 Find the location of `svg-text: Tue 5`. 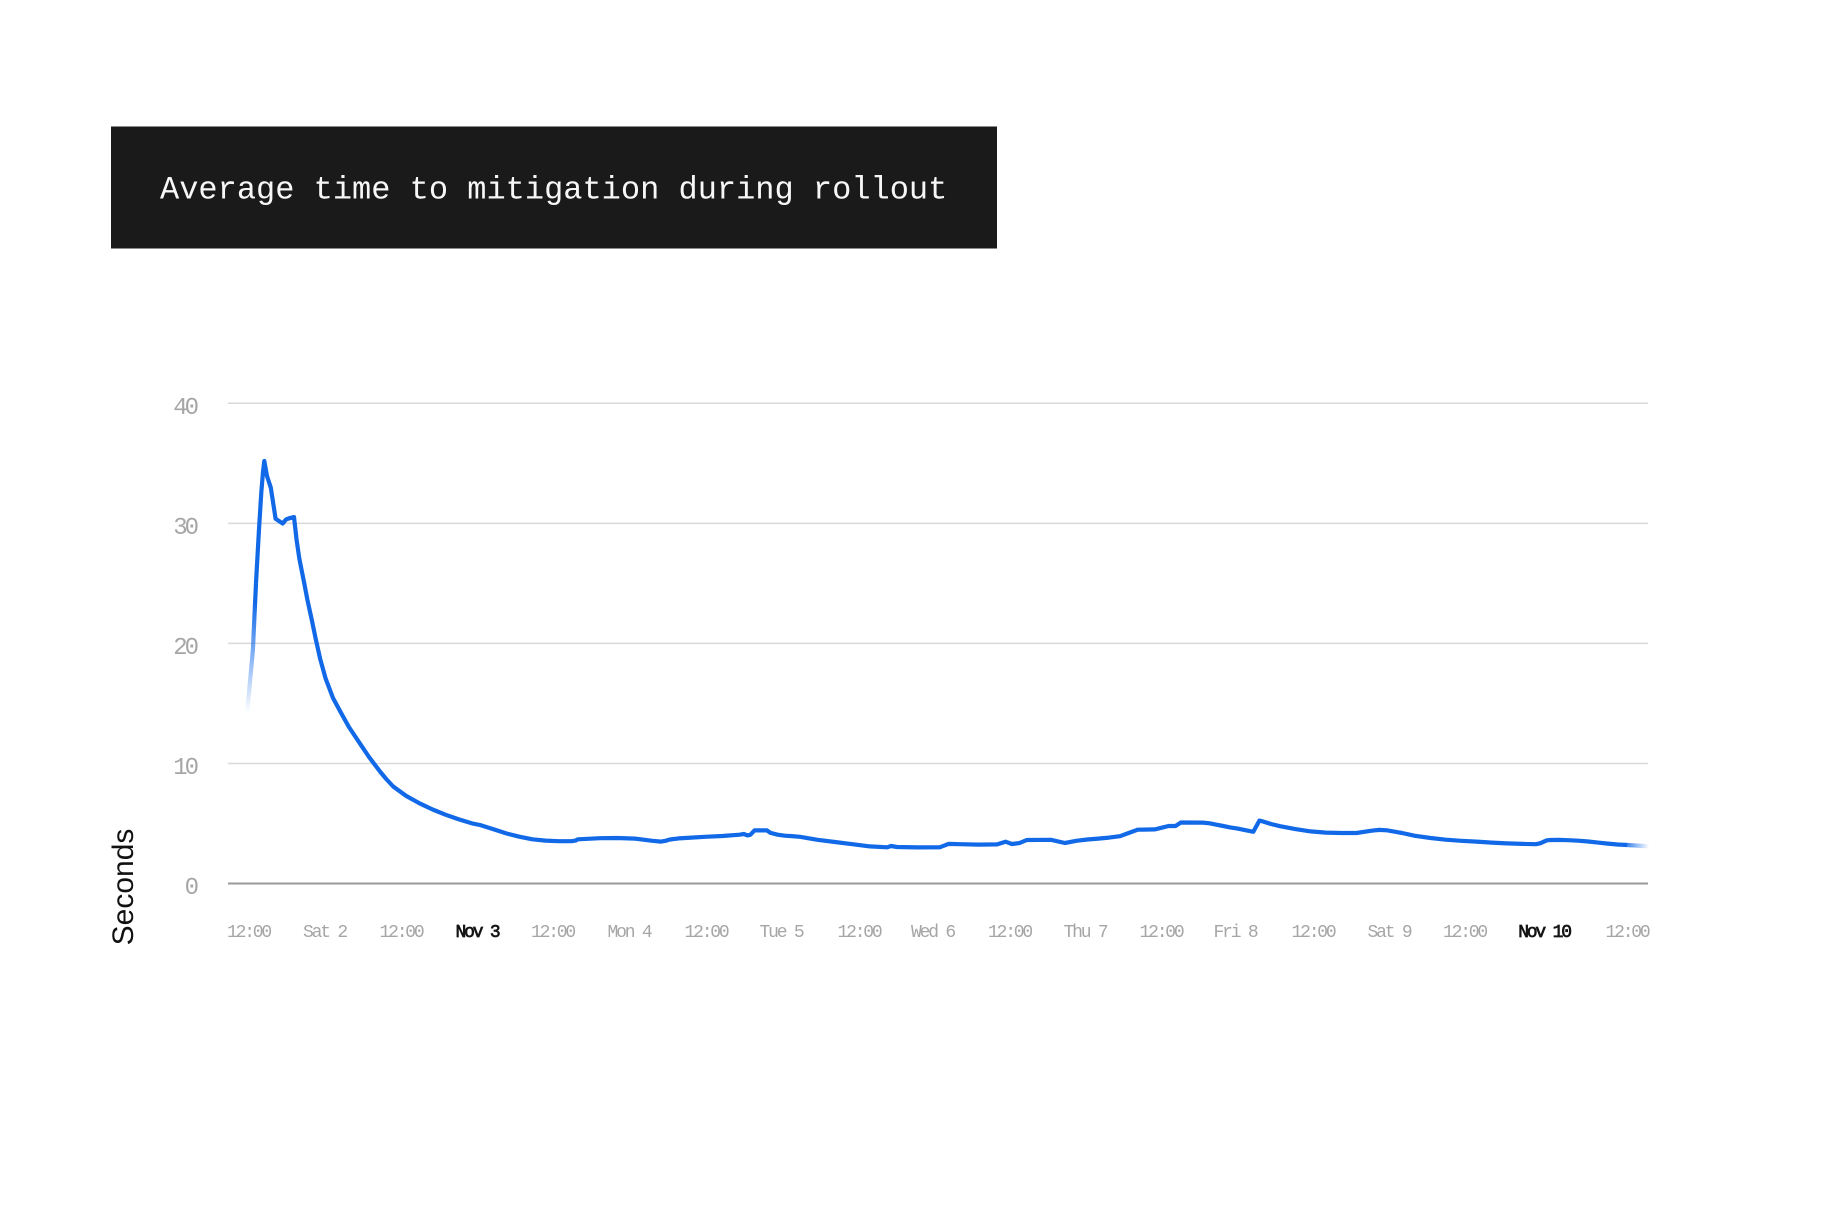

svg-text: Tue 5 is located at coordinates (781, 933).